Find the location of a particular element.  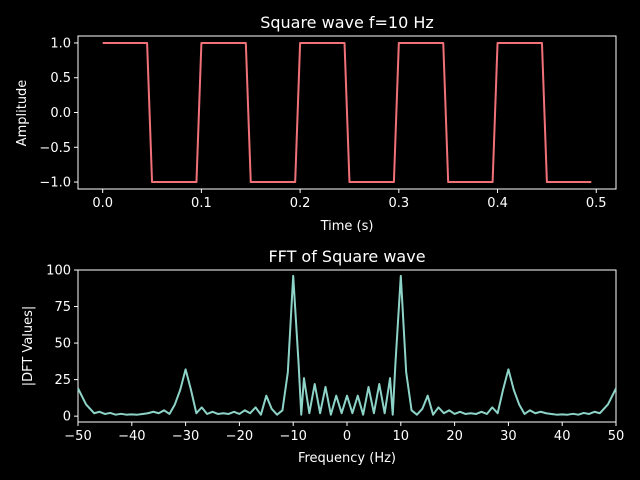

y-tick-label: 75 is located at coordinates (62, 307).